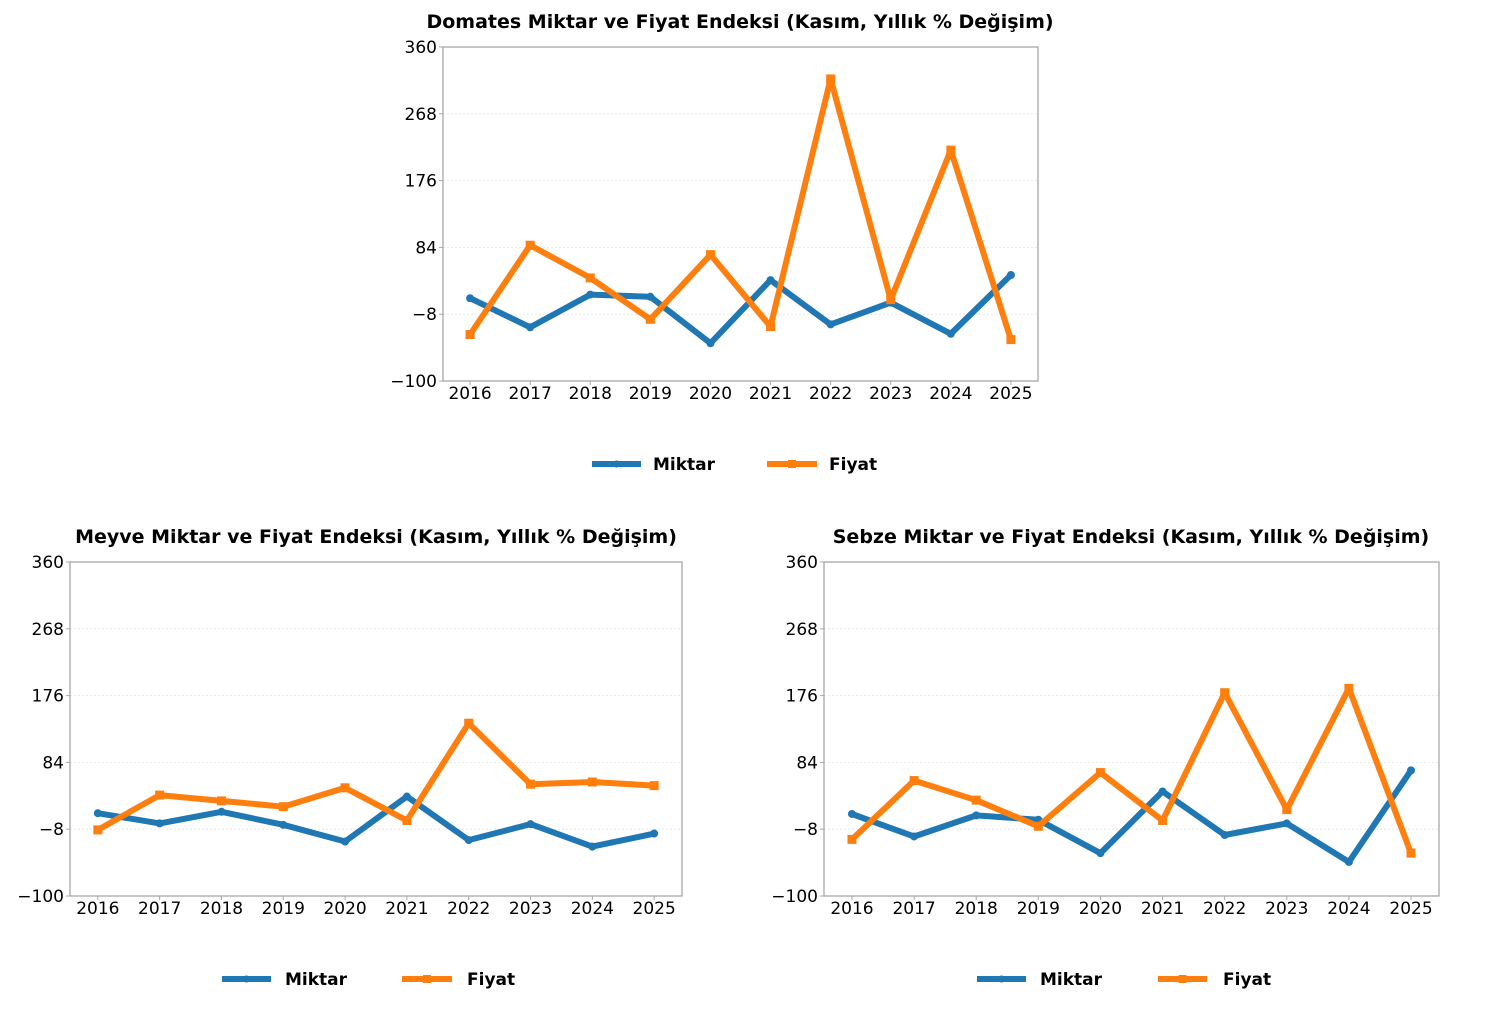 This screenshot has height=1012, width=1500. I want to click on y-tick-label: 360, so click(802, 563).